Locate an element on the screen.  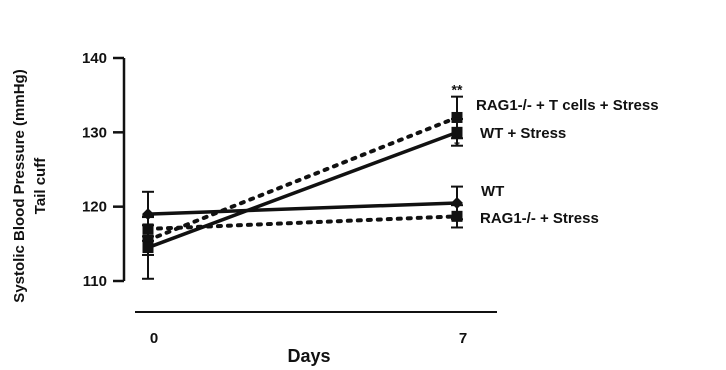
x-tick-label-0: 0 is located at coordinates (154, 338).